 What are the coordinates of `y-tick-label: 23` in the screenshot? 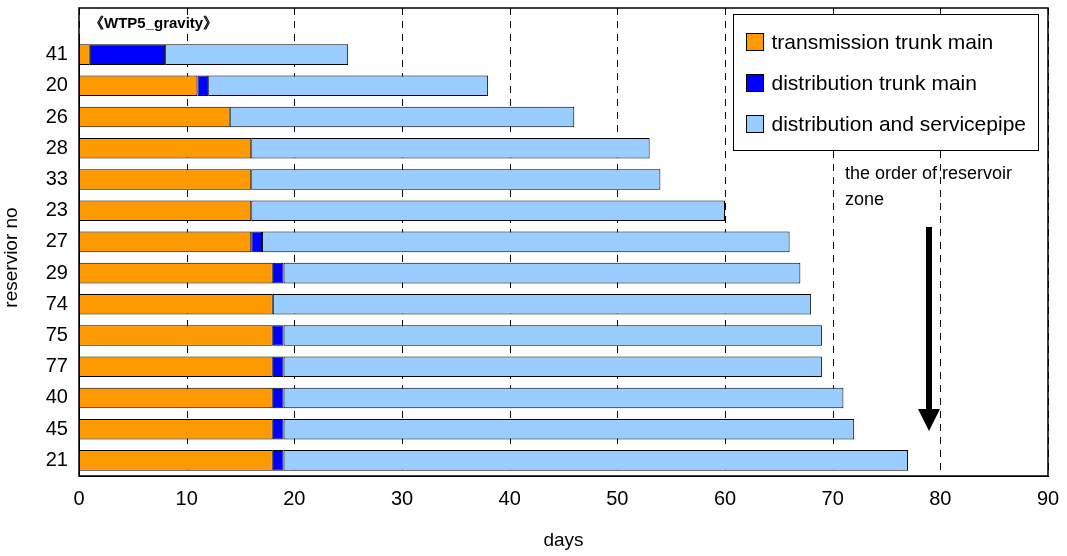 It's located at (56, 209).